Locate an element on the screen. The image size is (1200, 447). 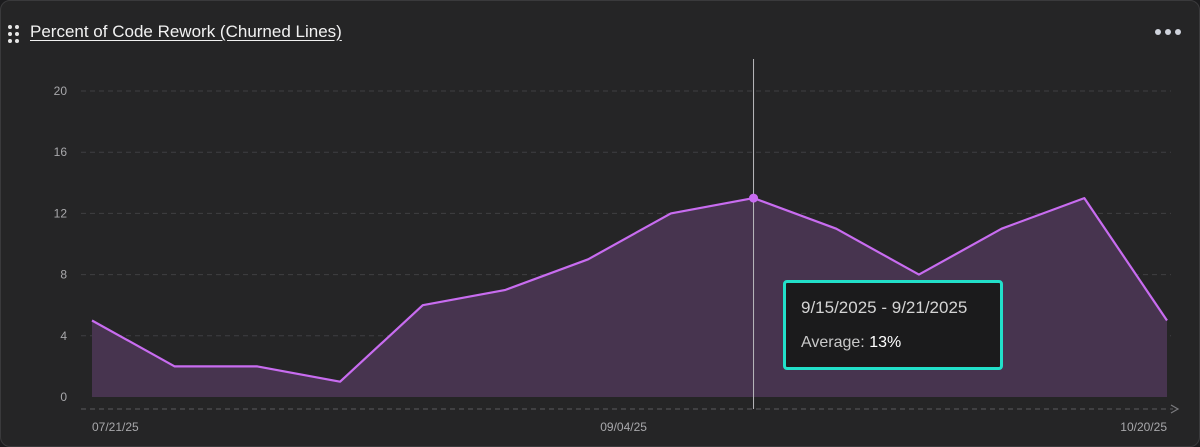
y-tick-label: 0 is located at coordinates (63, 397).